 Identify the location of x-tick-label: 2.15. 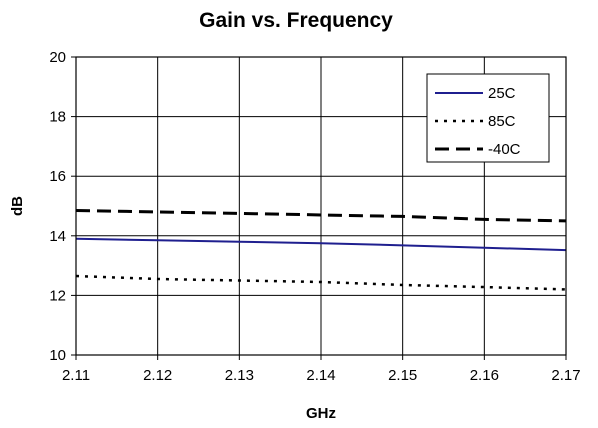
(402, 375).